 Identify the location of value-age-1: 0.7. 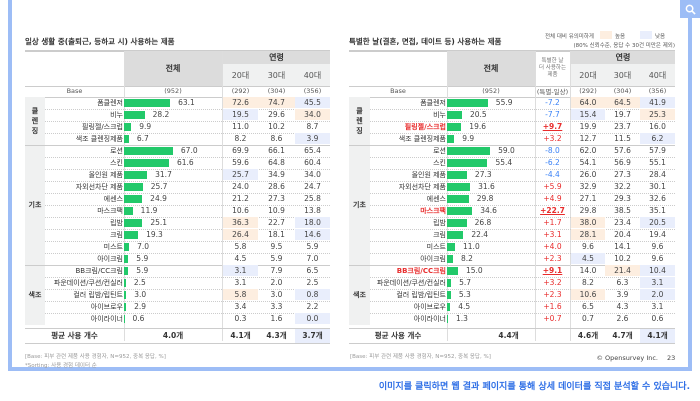
(588, 319).